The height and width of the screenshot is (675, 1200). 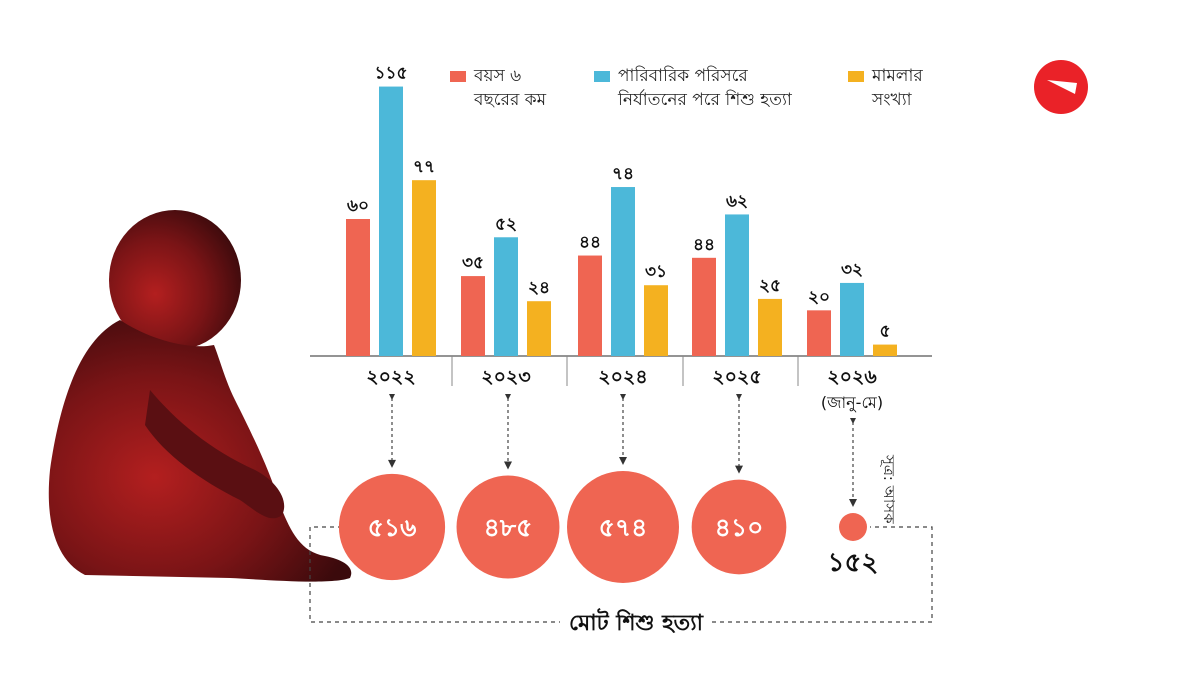 I want to click on total-value-label: ১৫২, so click(x=853, y=563).